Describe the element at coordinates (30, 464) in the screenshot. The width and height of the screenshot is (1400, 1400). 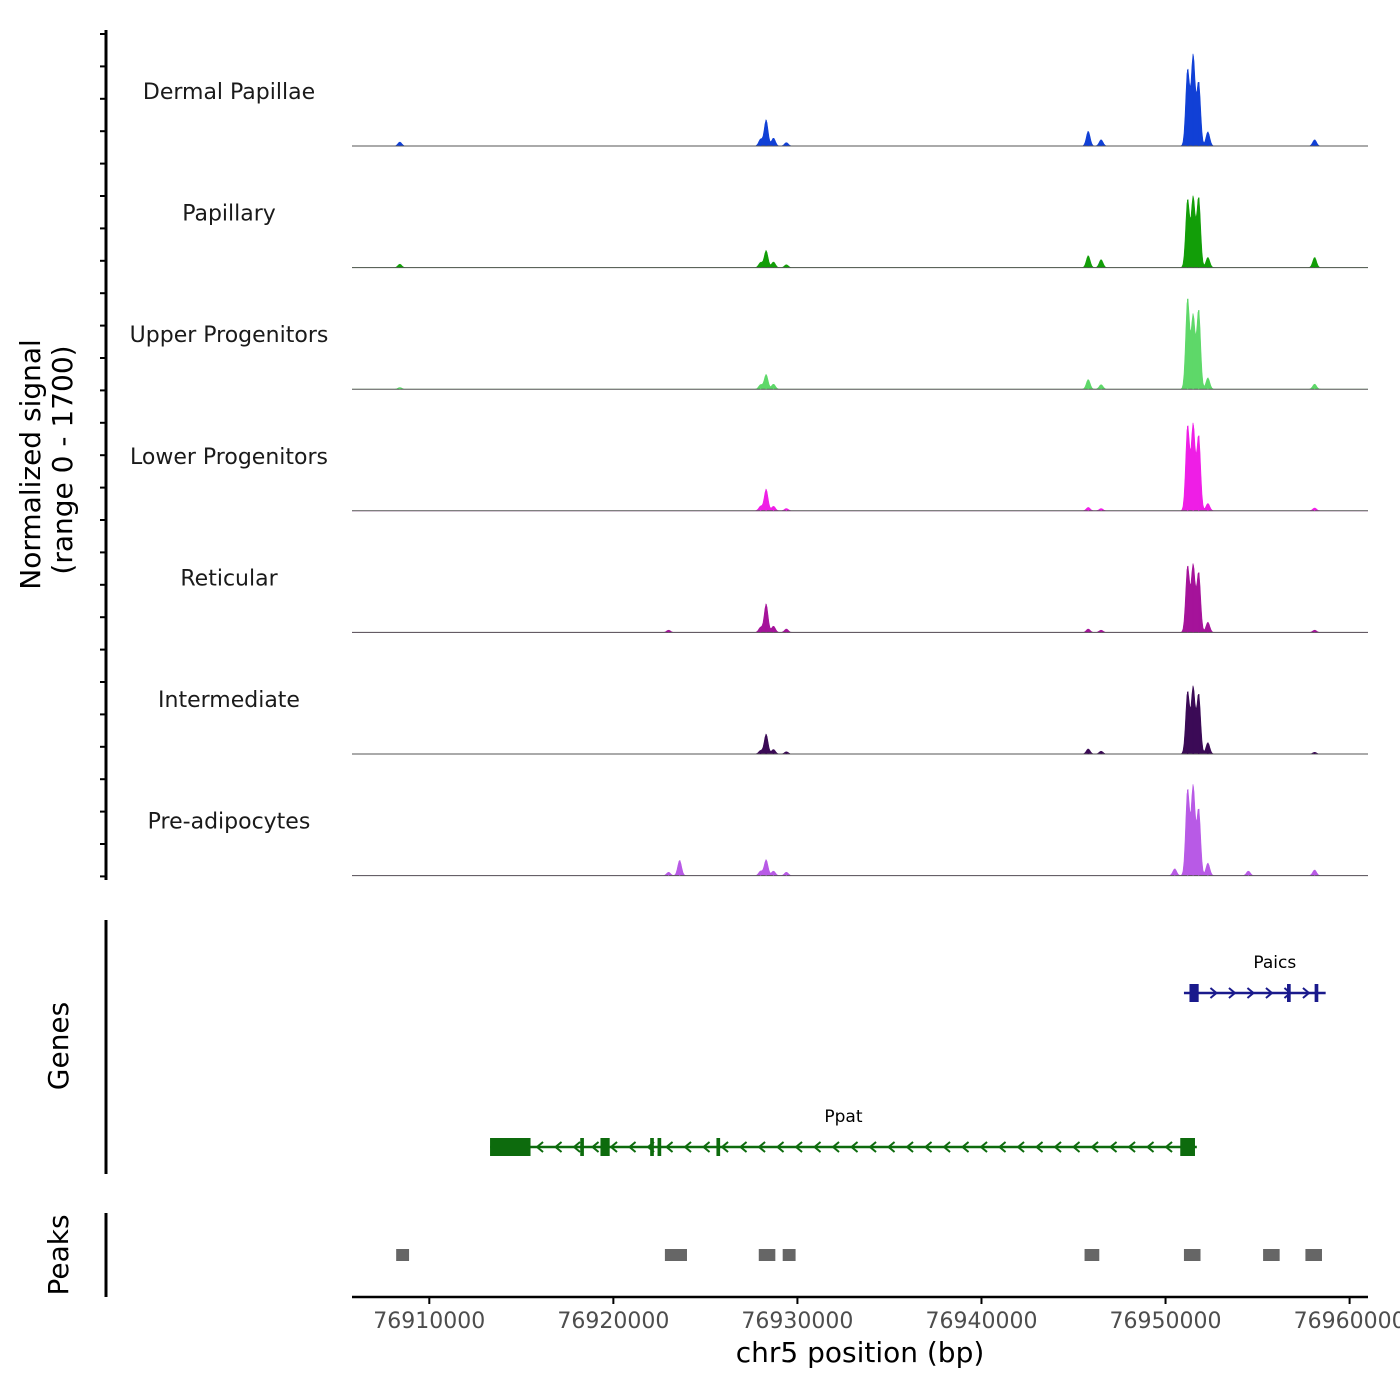
I see `coverage-y-axis-title-line1: Normalized signal` at that location.